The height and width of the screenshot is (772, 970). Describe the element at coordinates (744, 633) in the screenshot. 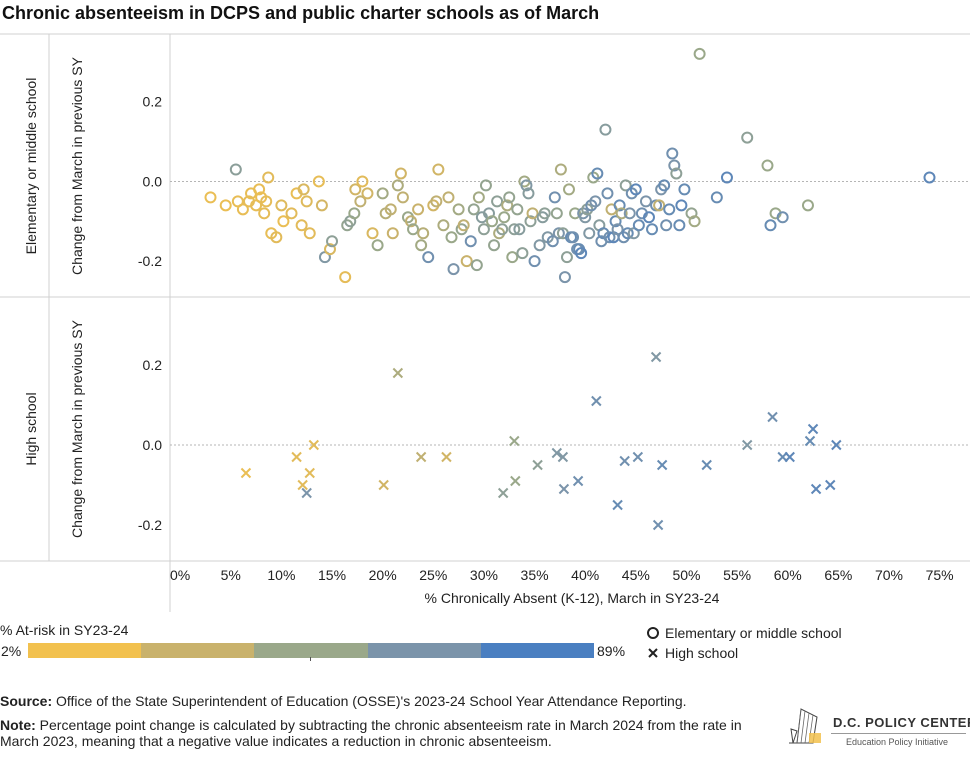

I see `shape-legend-item-circle: Elementary or middle school` at that location.